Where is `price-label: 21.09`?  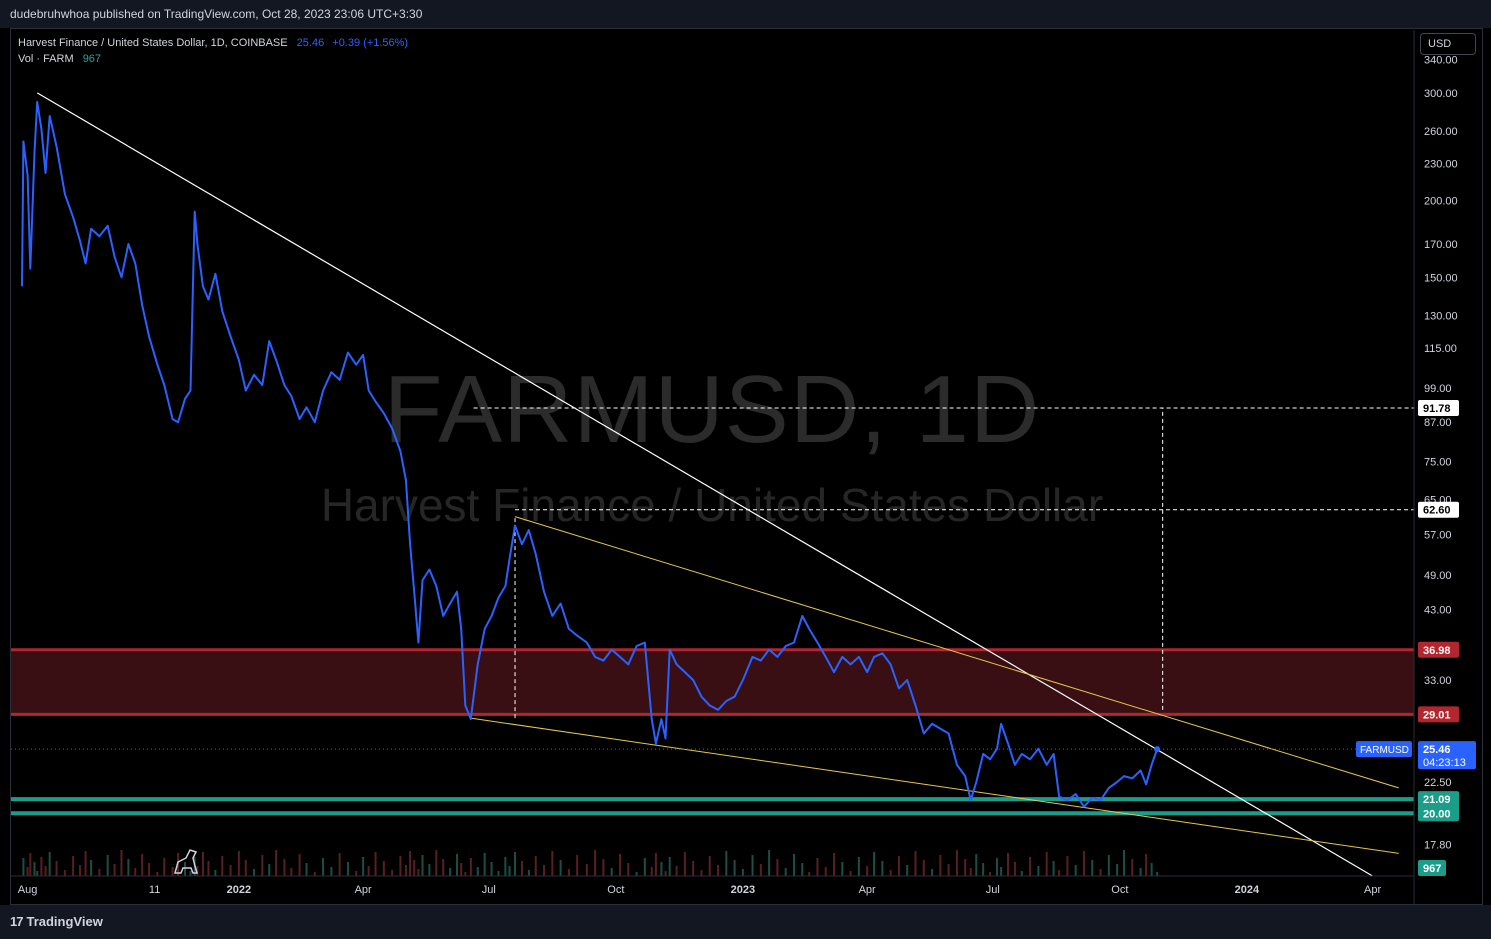 price-label: 21.09 is located at coordinates (1437, 800).